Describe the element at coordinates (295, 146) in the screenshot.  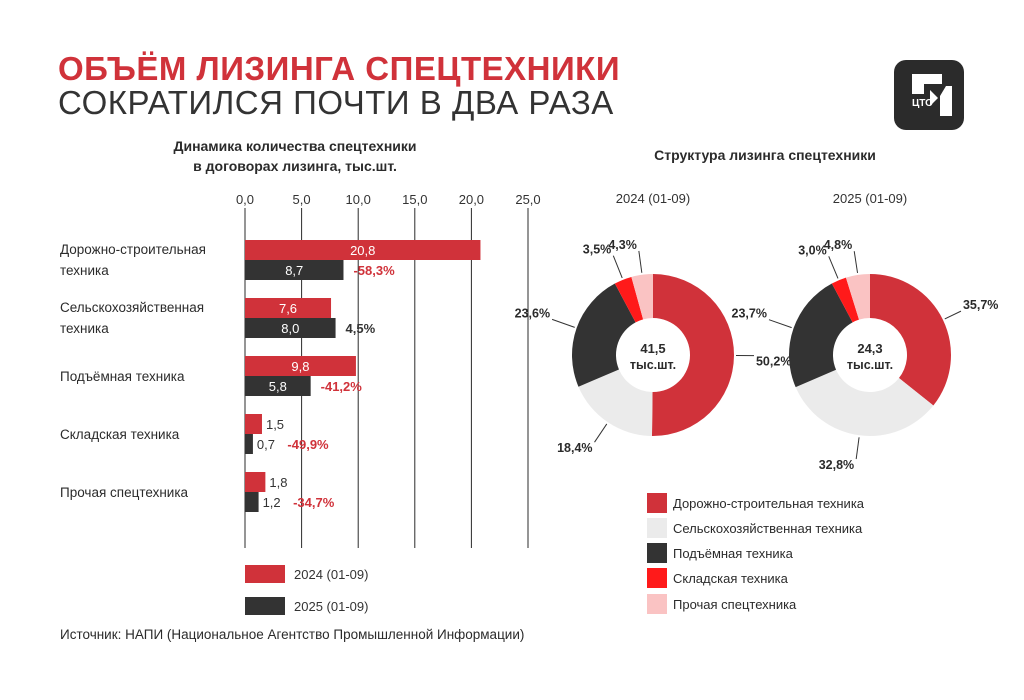
I see `bar-chart-title-line-1: Динамика количества спецтехники` at that location.